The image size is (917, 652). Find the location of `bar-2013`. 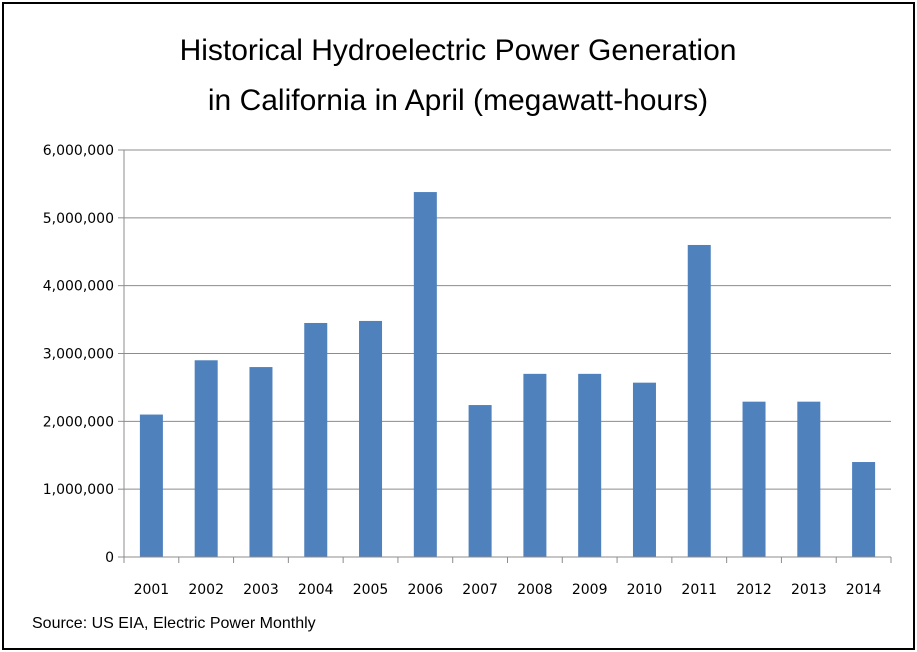

bar-2013 is located at coordinates (809, 479).